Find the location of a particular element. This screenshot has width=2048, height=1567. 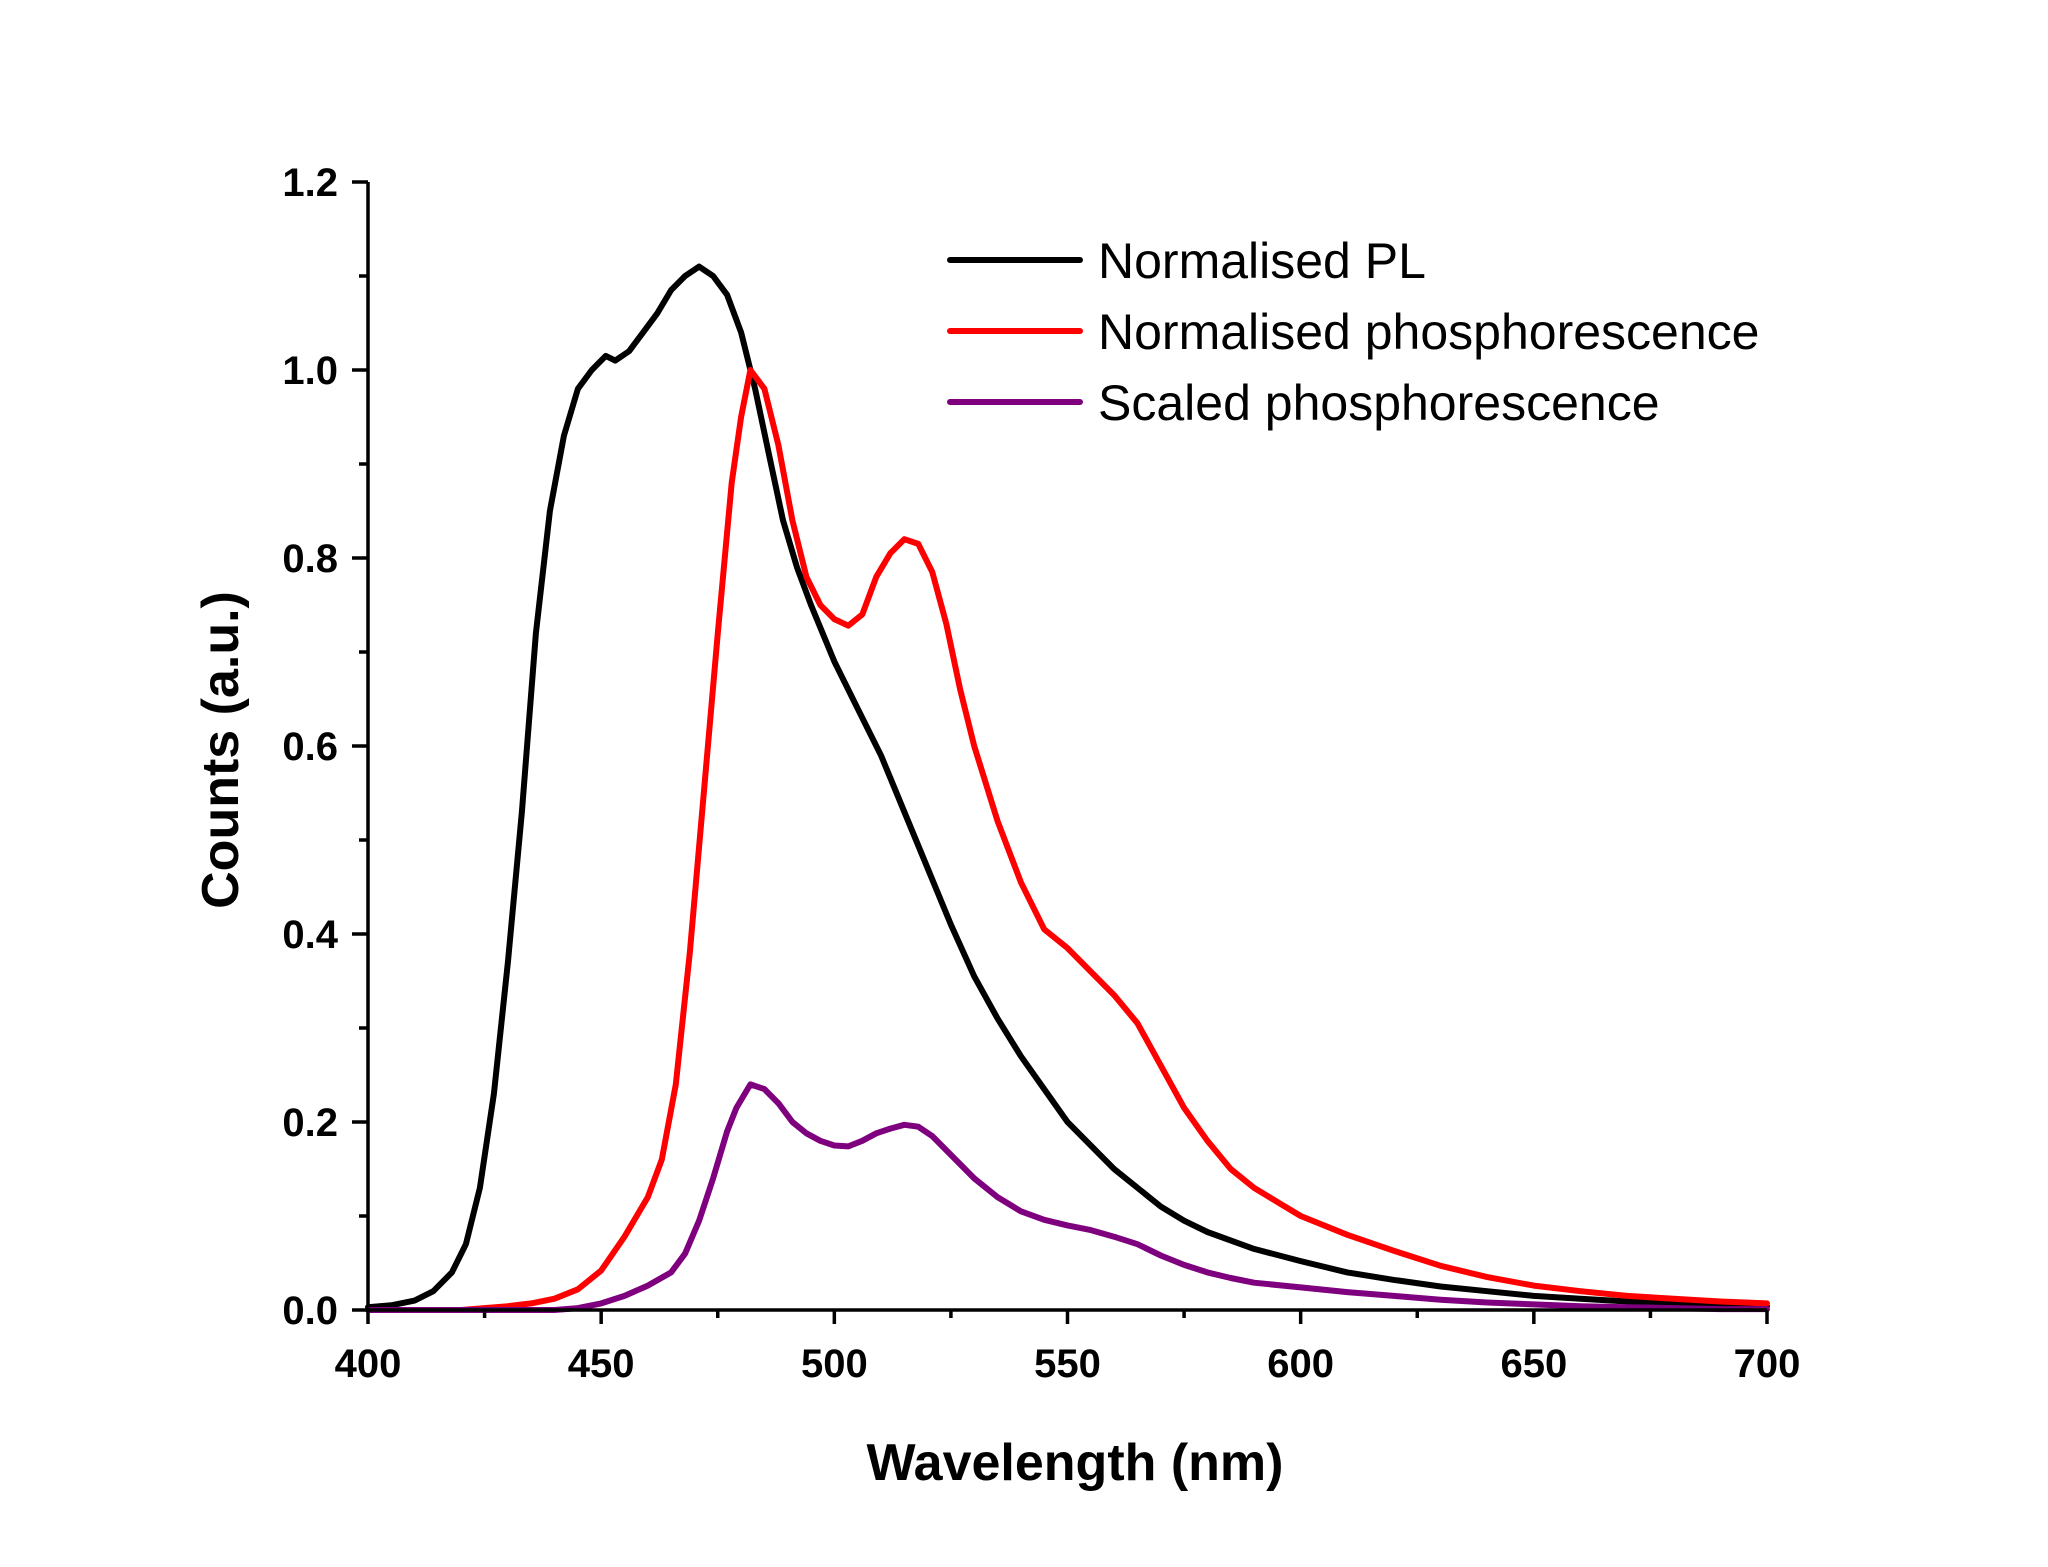

y-tick-label: 1.2 is located at coordinates (310, 183).